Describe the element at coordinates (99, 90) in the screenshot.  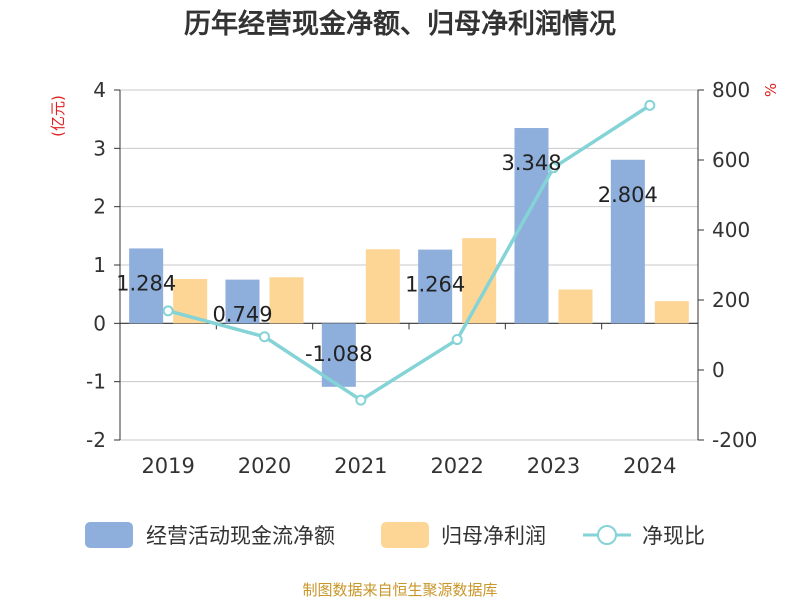
I see `left-axis-tick-label: 4` at that location.